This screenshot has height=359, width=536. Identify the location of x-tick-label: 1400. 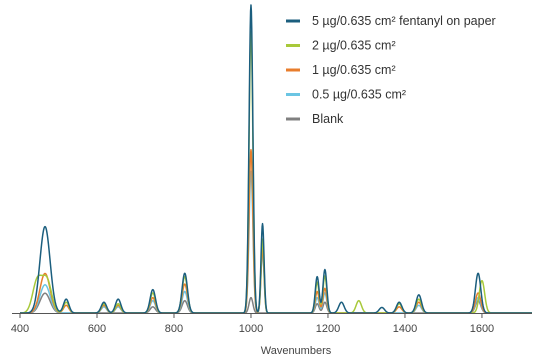
(405, 329).